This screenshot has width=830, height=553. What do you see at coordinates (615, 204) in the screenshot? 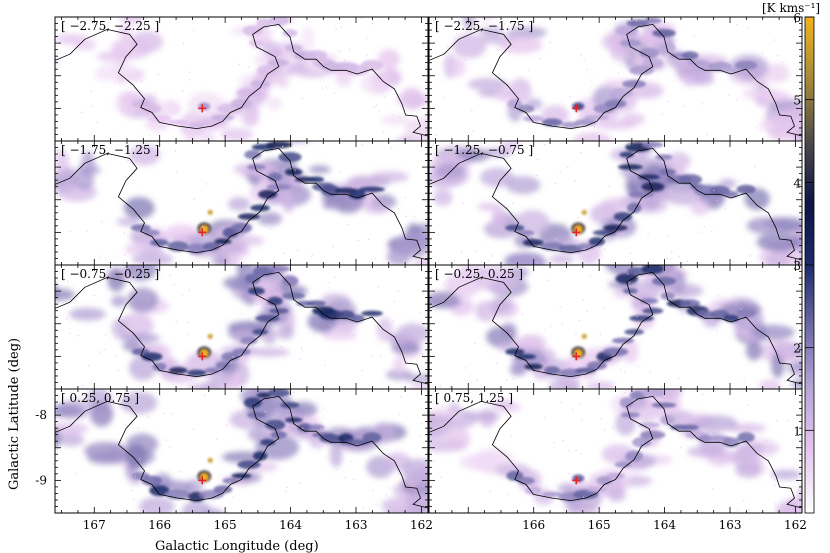
I see `cloud-contour` at bounding box center [615, 204].